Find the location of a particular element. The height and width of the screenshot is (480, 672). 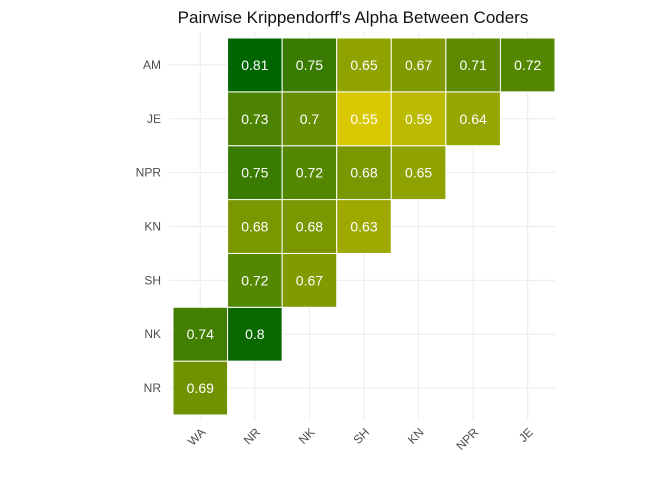

cell-value-label: 0.63 is located at coordinates (363, 227).